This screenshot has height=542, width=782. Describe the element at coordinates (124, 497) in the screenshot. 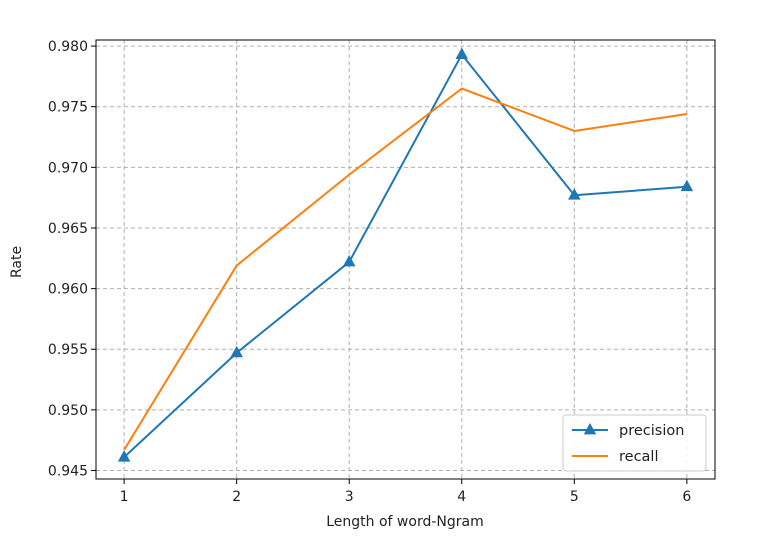

I see `x-tick-label: 1` at that location.